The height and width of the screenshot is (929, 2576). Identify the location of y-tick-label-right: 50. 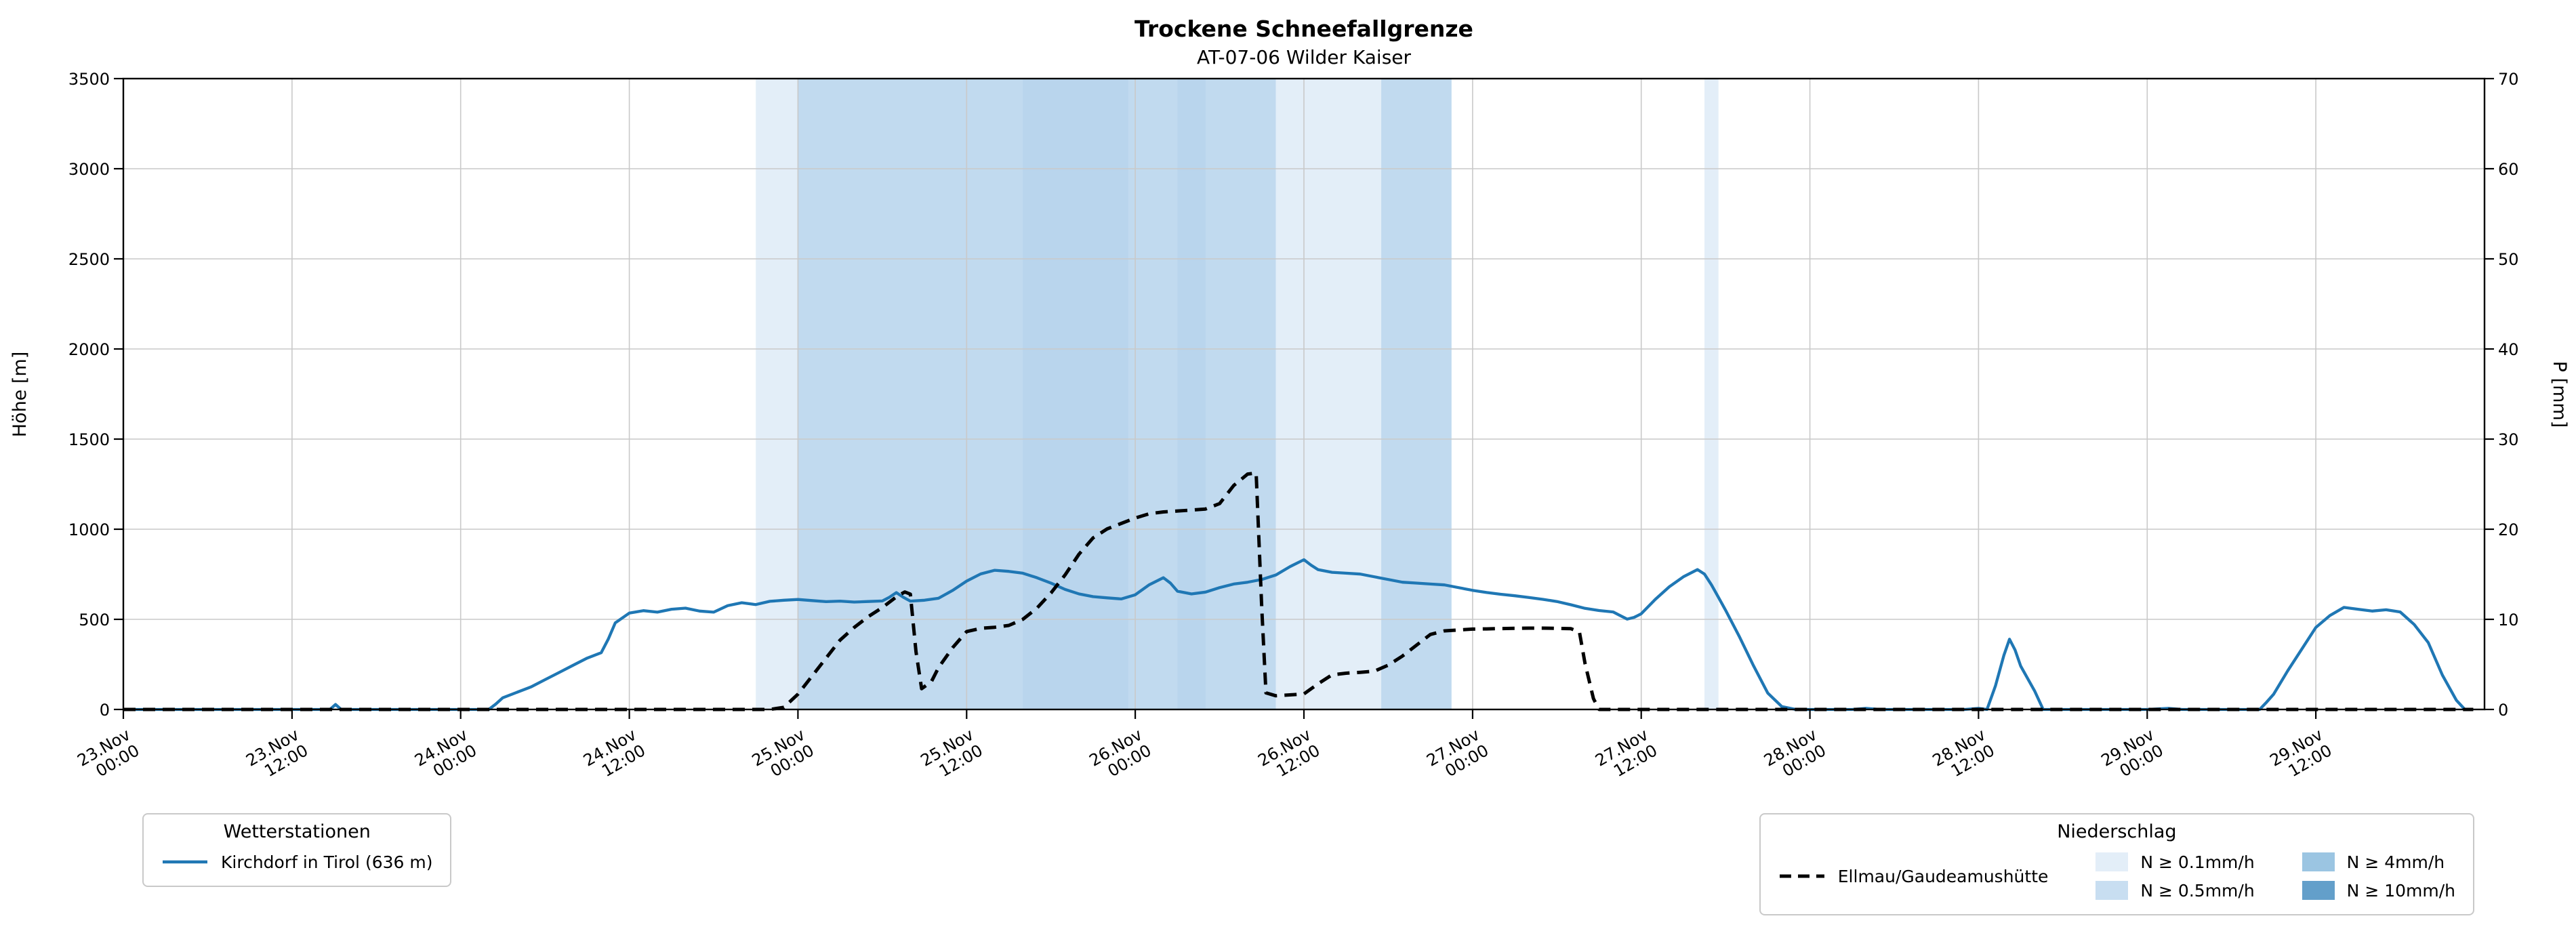
(2509, 259).